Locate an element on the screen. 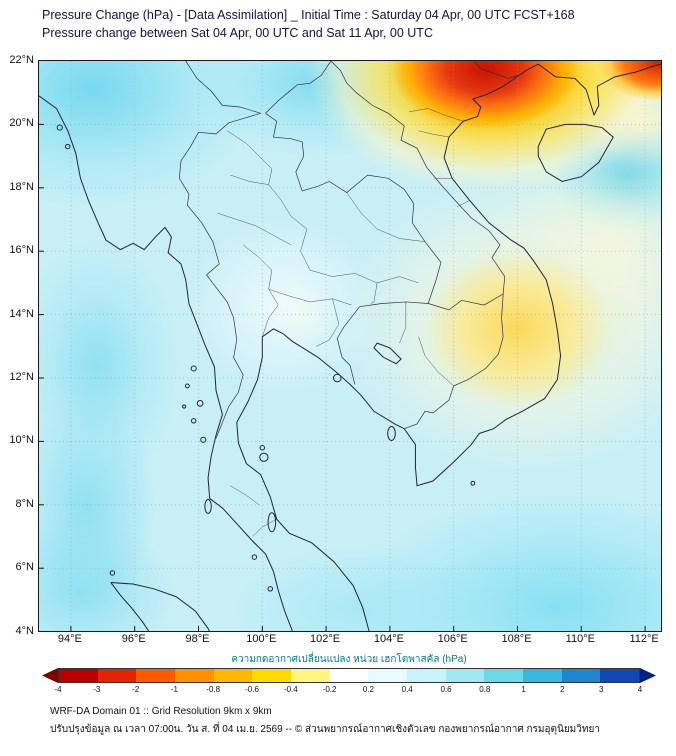 This screenshot has width=676, height=756. x-tick-label: 96°E is located at coordinates (133, 639).